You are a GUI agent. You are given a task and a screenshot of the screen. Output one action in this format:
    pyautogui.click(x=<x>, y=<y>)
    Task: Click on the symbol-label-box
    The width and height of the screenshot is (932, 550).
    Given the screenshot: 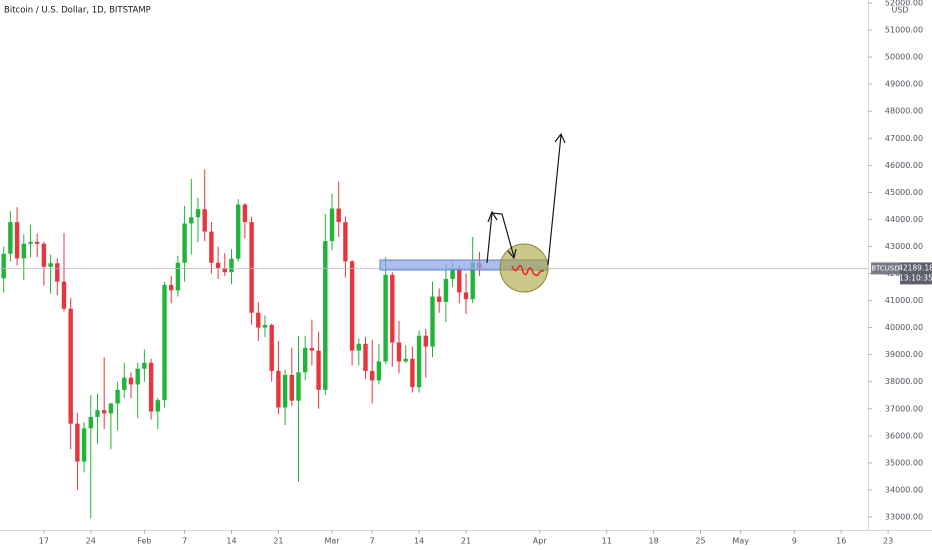 What is the action you would take?
    pyautogui.click(x=885, y=268)
    